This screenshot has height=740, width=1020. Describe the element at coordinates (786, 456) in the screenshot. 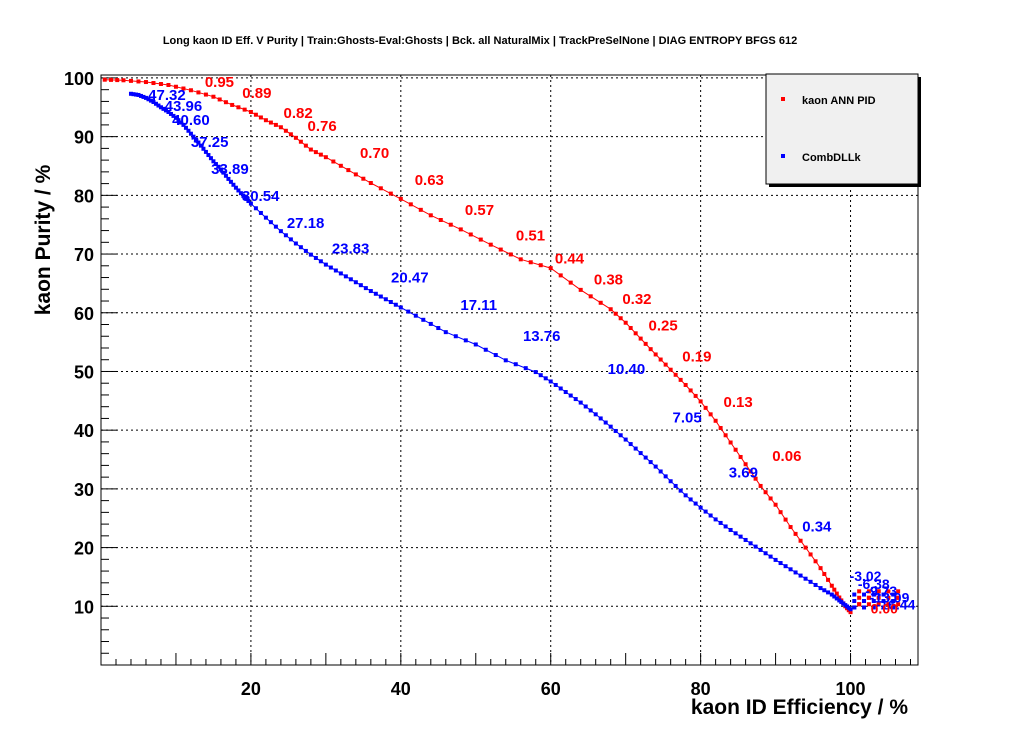

I see `threshold-label: 0.06` at that location.